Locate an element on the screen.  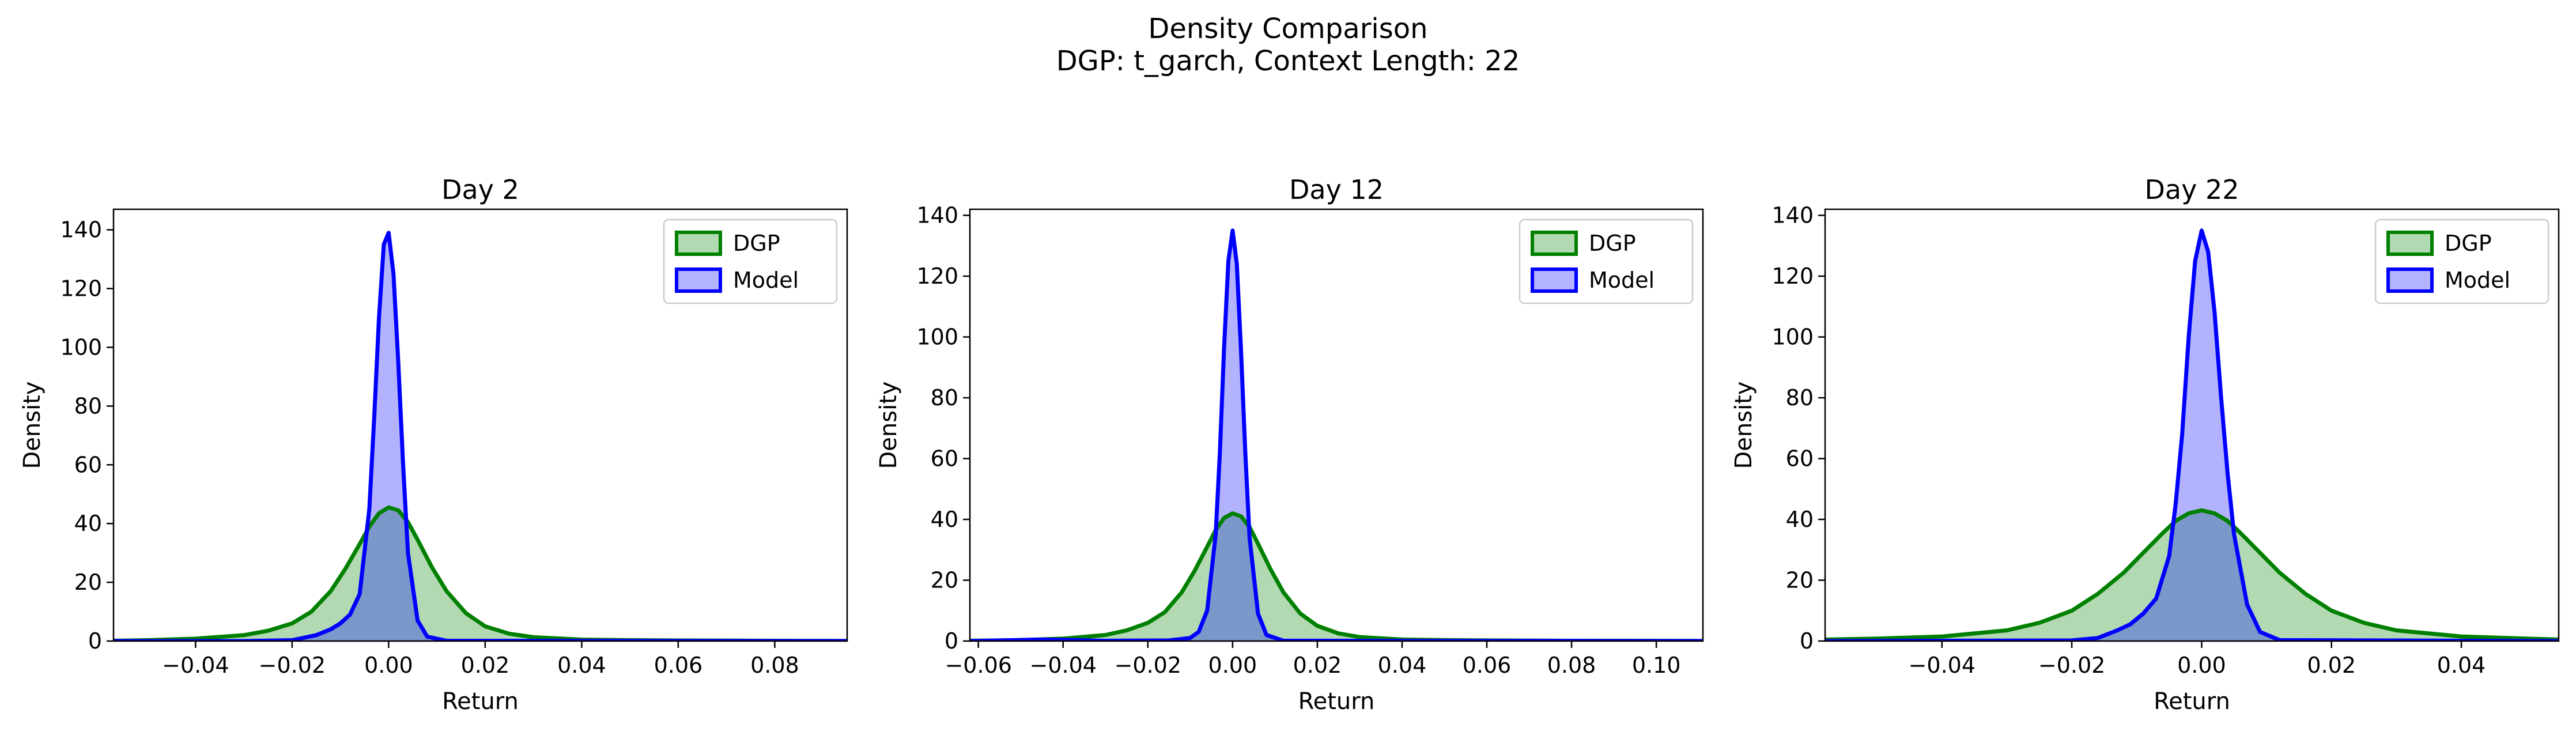
figure-title: Density Comparison is located at coordinates (1288, 29).